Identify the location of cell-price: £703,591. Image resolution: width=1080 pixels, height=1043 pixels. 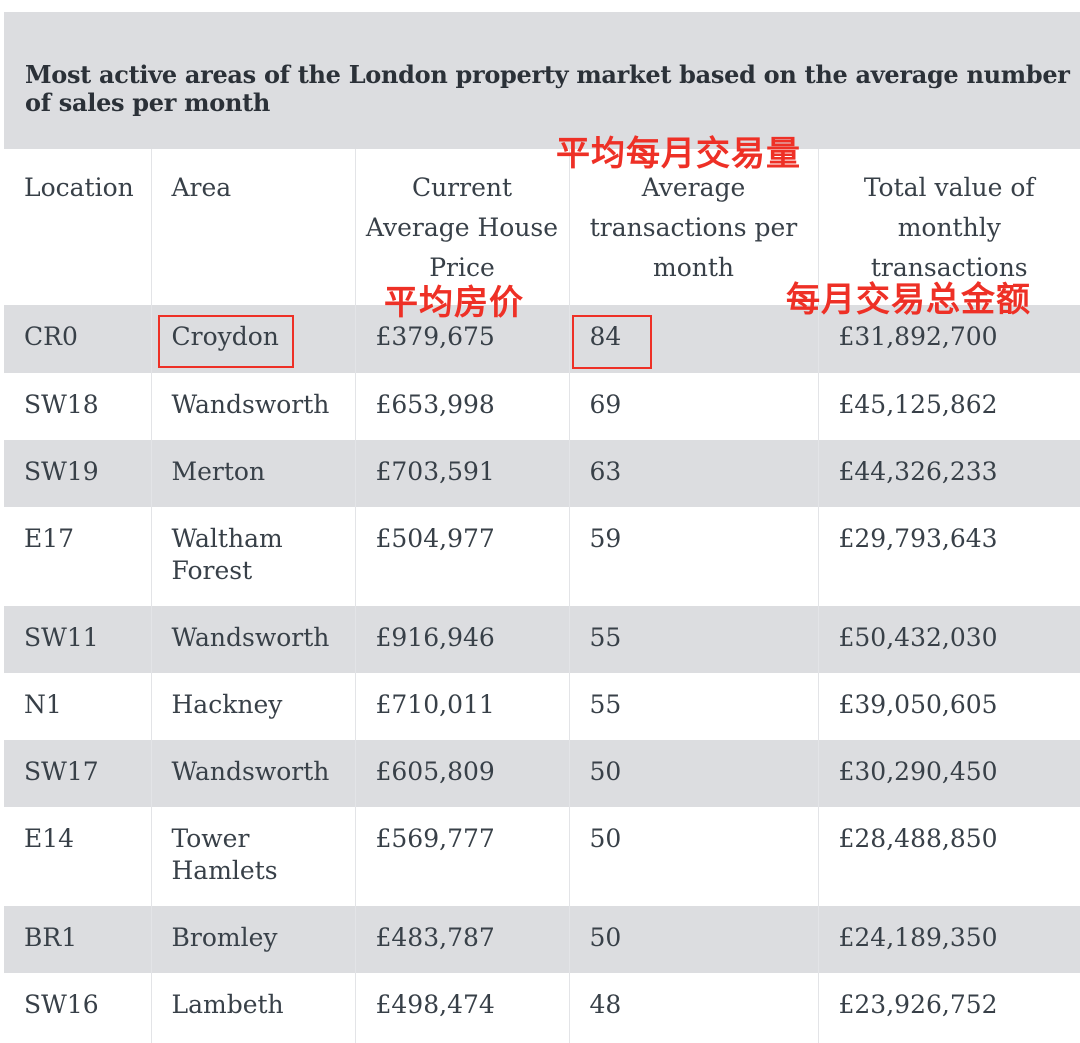
(462, 473).